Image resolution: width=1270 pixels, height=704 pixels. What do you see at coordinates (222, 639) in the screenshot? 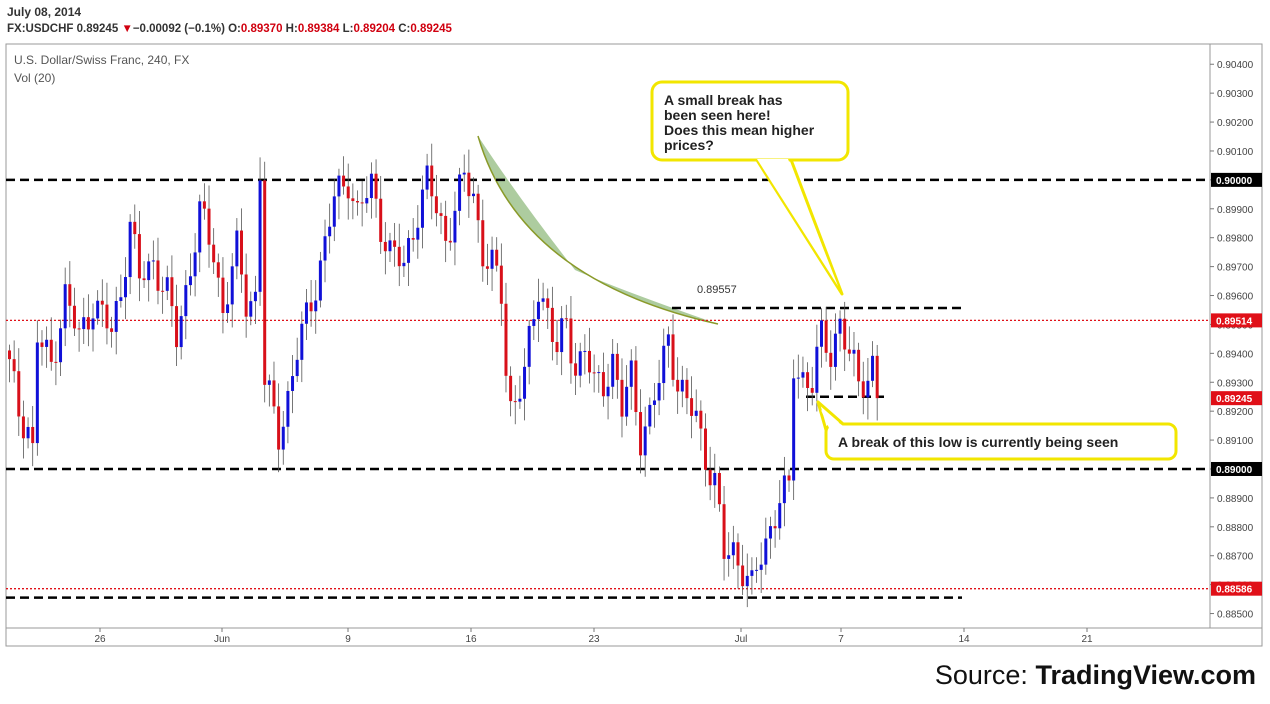
I see `x-tick-label: Jun` at bounding box center [222, 639].